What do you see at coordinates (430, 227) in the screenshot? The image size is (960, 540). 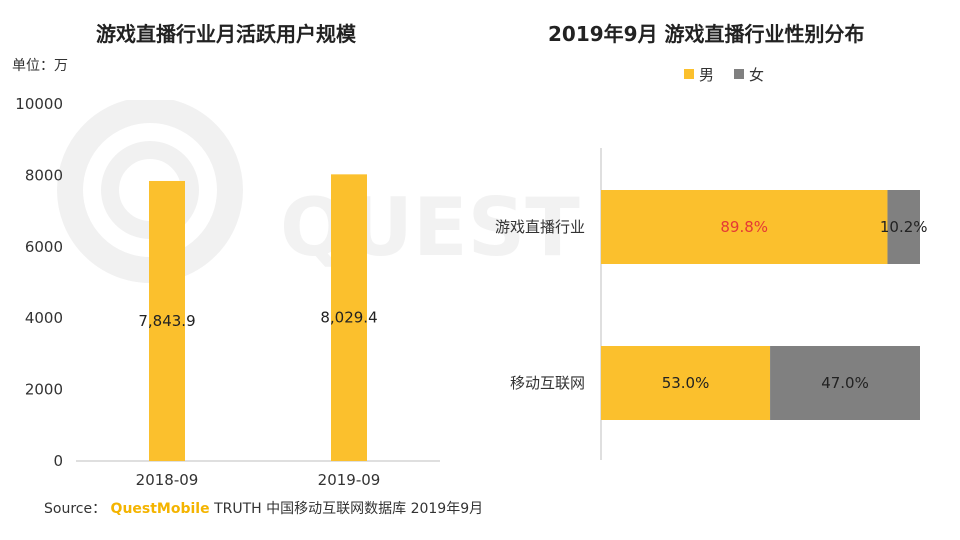 I see `watermark-text: QUEST` at bounding box center [430, 227].